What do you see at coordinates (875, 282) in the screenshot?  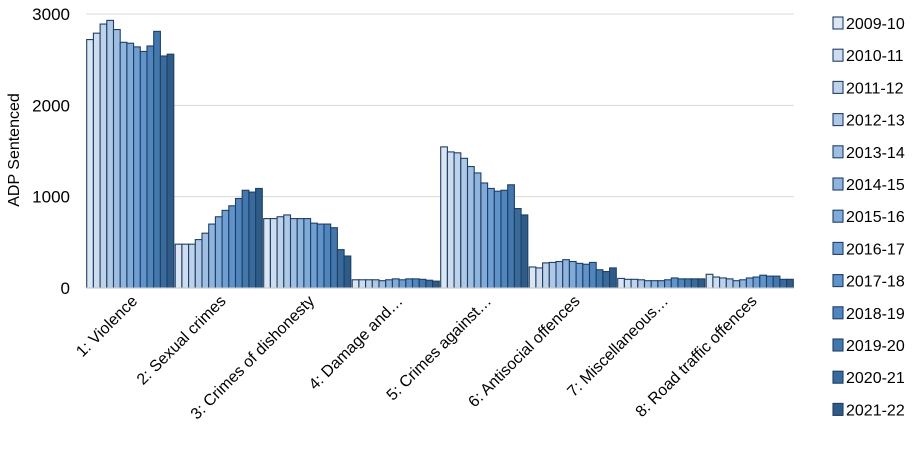 I see `legend-label: 2017-18` at bounding box center [875, 282].